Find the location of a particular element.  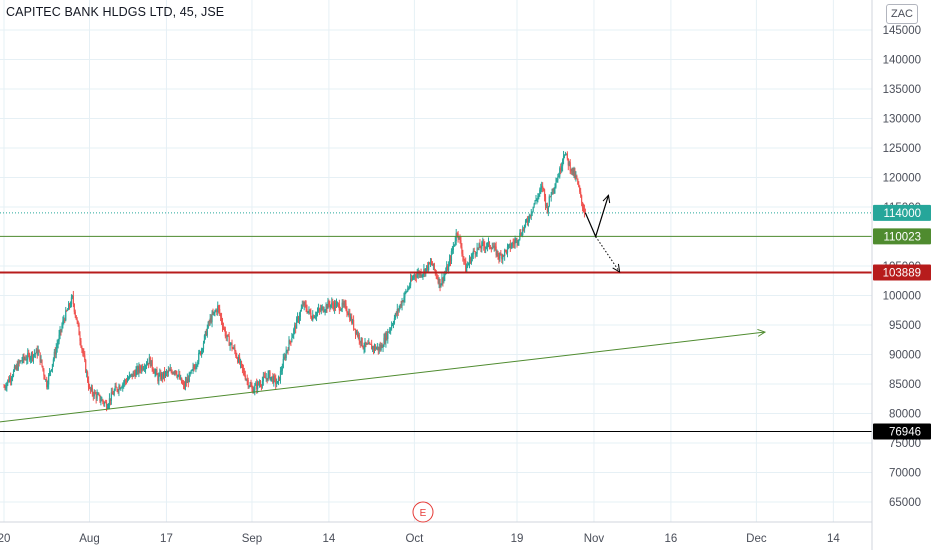

currency-badge: ZAC is located at coordinates (902, 14).